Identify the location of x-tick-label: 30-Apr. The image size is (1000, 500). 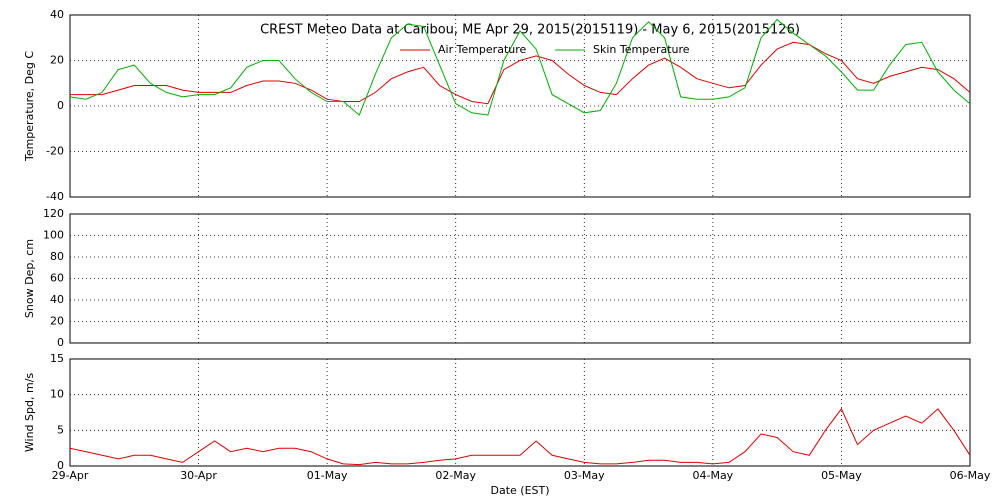
(198, 475).